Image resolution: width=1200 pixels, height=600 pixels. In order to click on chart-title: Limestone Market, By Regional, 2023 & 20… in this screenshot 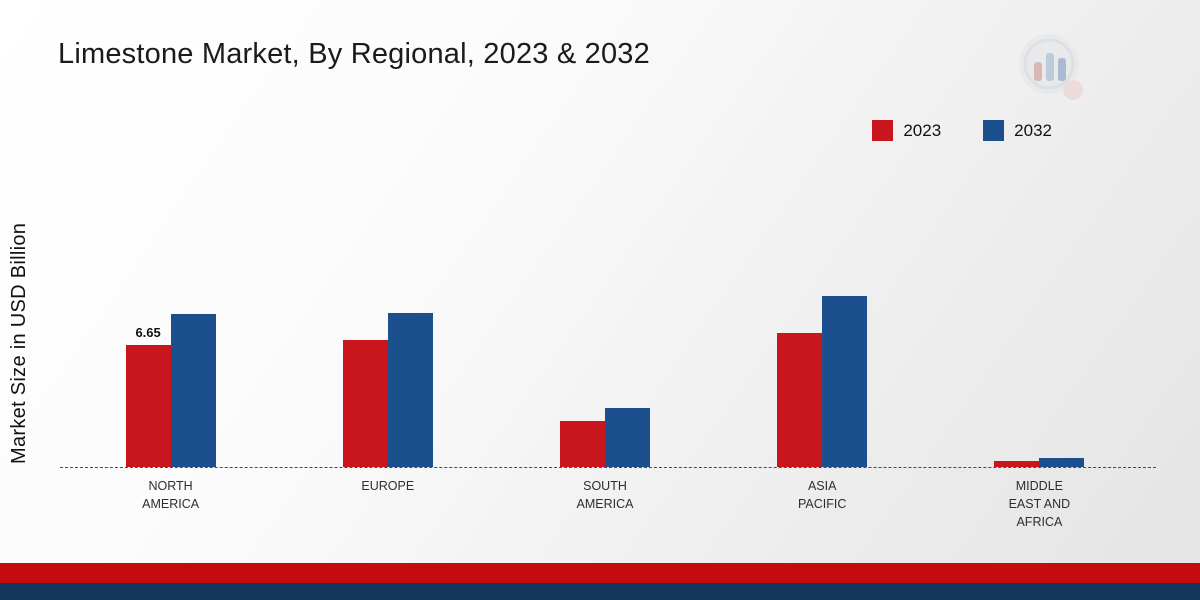, I will do `click(354, 54)`.